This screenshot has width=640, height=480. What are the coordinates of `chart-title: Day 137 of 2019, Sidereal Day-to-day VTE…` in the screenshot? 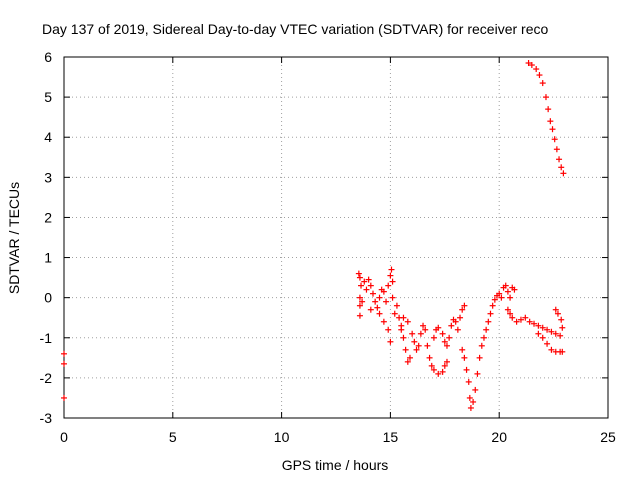 It's located at (295, 29).